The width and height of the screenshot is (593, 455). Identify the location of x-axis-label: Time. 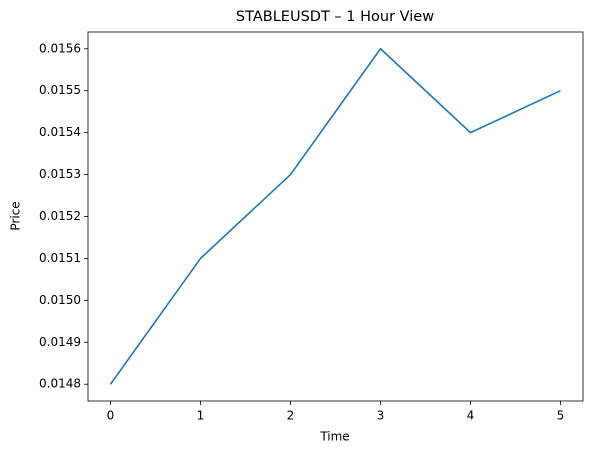
(334, 437).